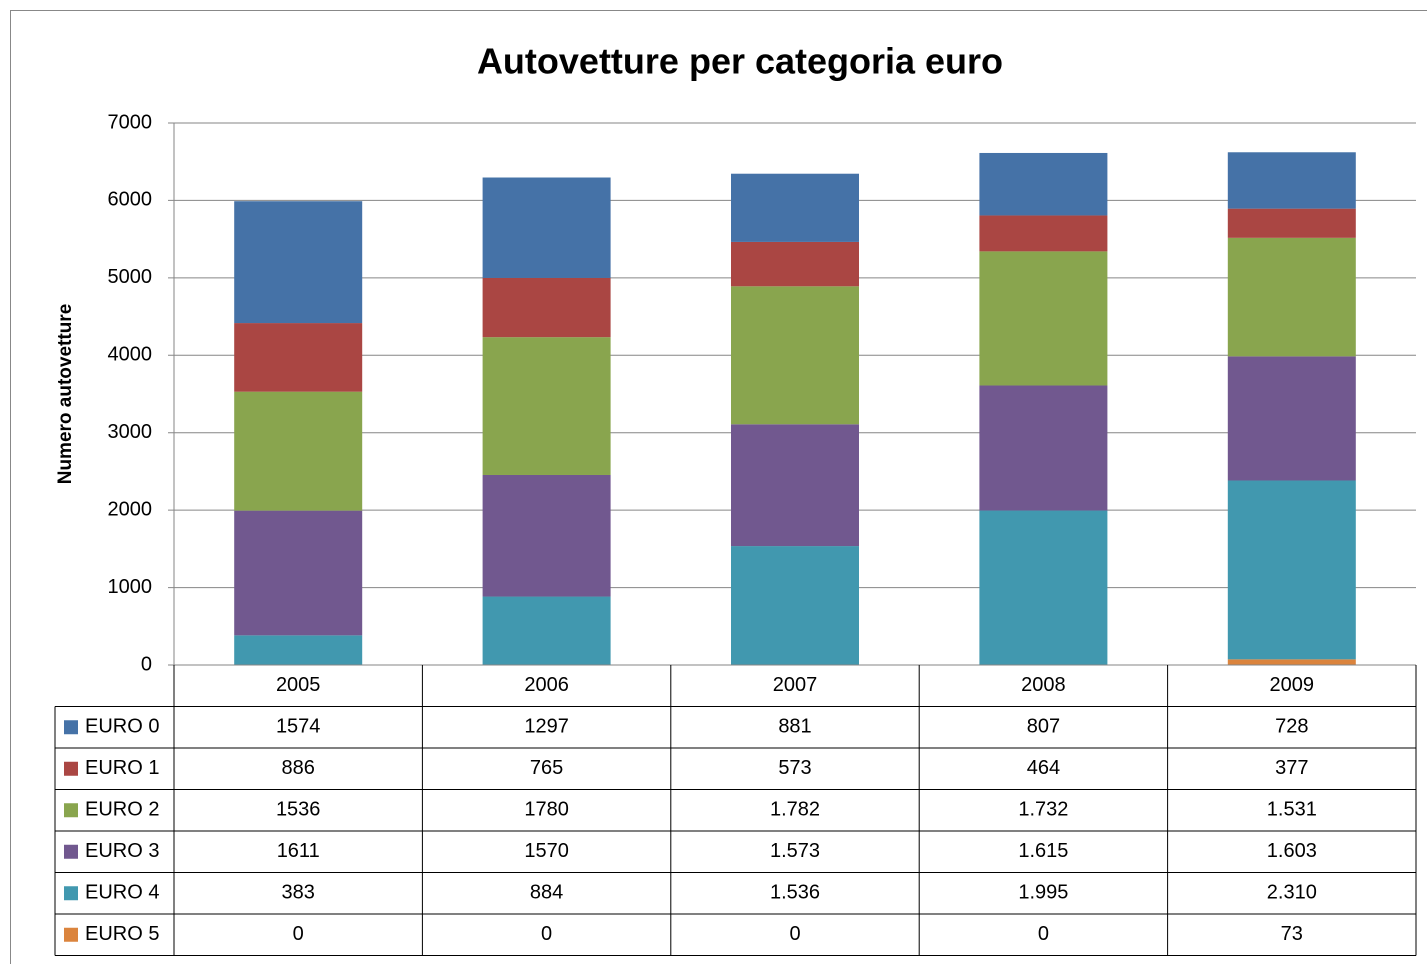  What do you see at coordinates (130, 509) in the screenshot?
I see `y-tick-label: 2000` at bounding box center [130, 509].